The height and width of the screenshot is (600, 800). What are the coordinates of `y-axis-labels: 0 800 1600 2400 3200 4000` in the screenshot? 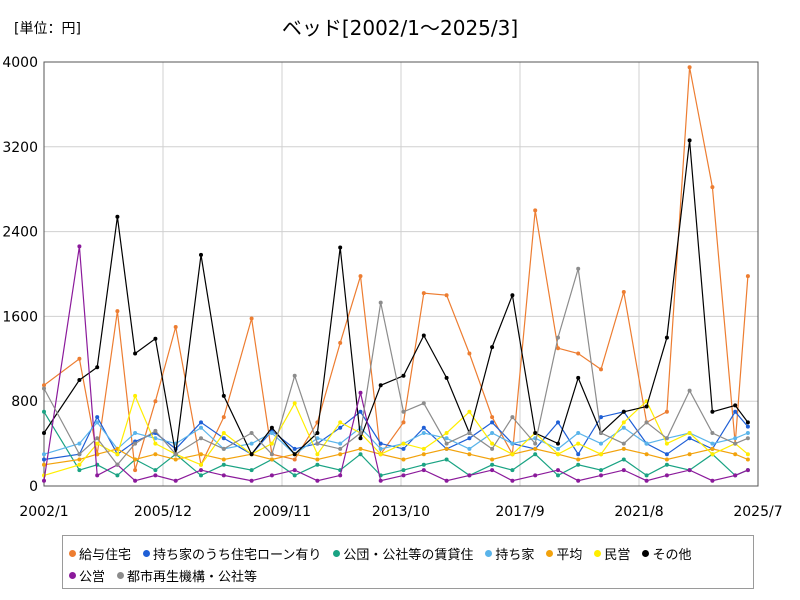 It's located at (20, 275).